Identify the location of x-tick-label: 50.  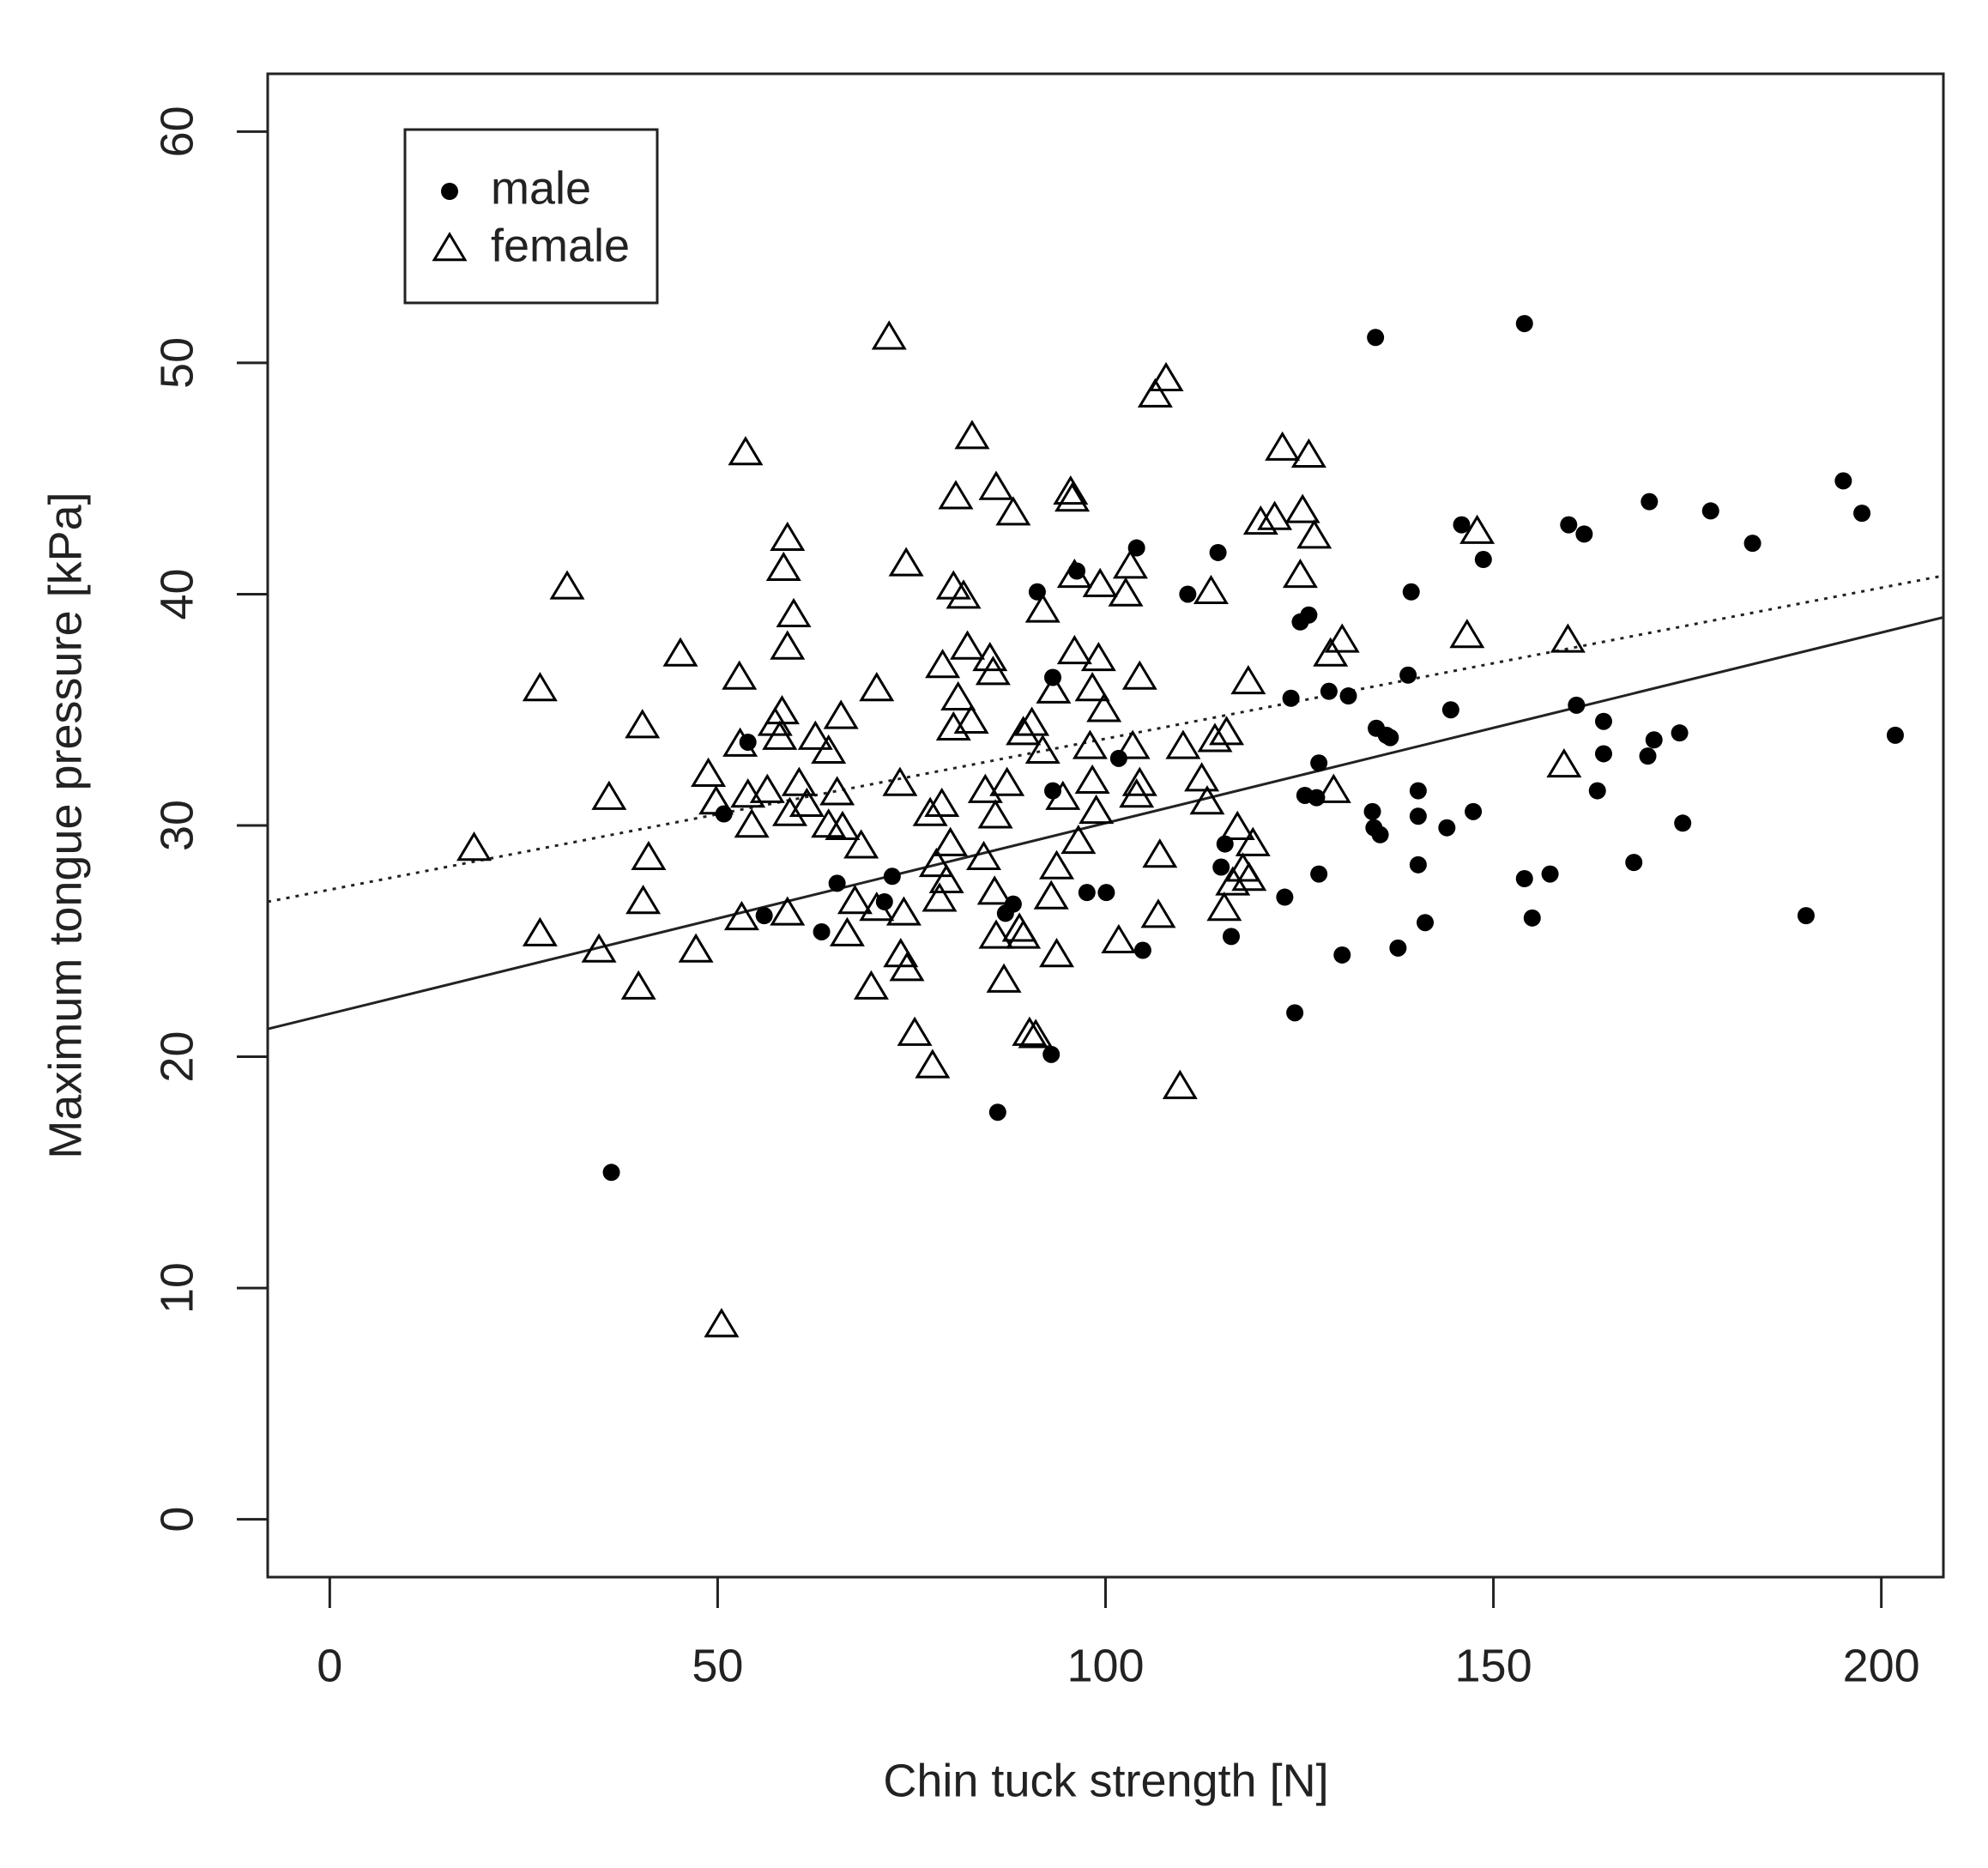
(717, 1666).